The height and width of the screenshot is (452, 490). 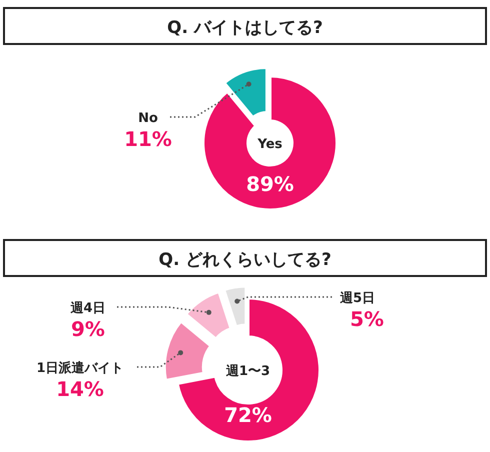 What do you see at coordinates (80, 389) in the screenshot?
I see `data-label: 14%` at bounding box center [80, 389].